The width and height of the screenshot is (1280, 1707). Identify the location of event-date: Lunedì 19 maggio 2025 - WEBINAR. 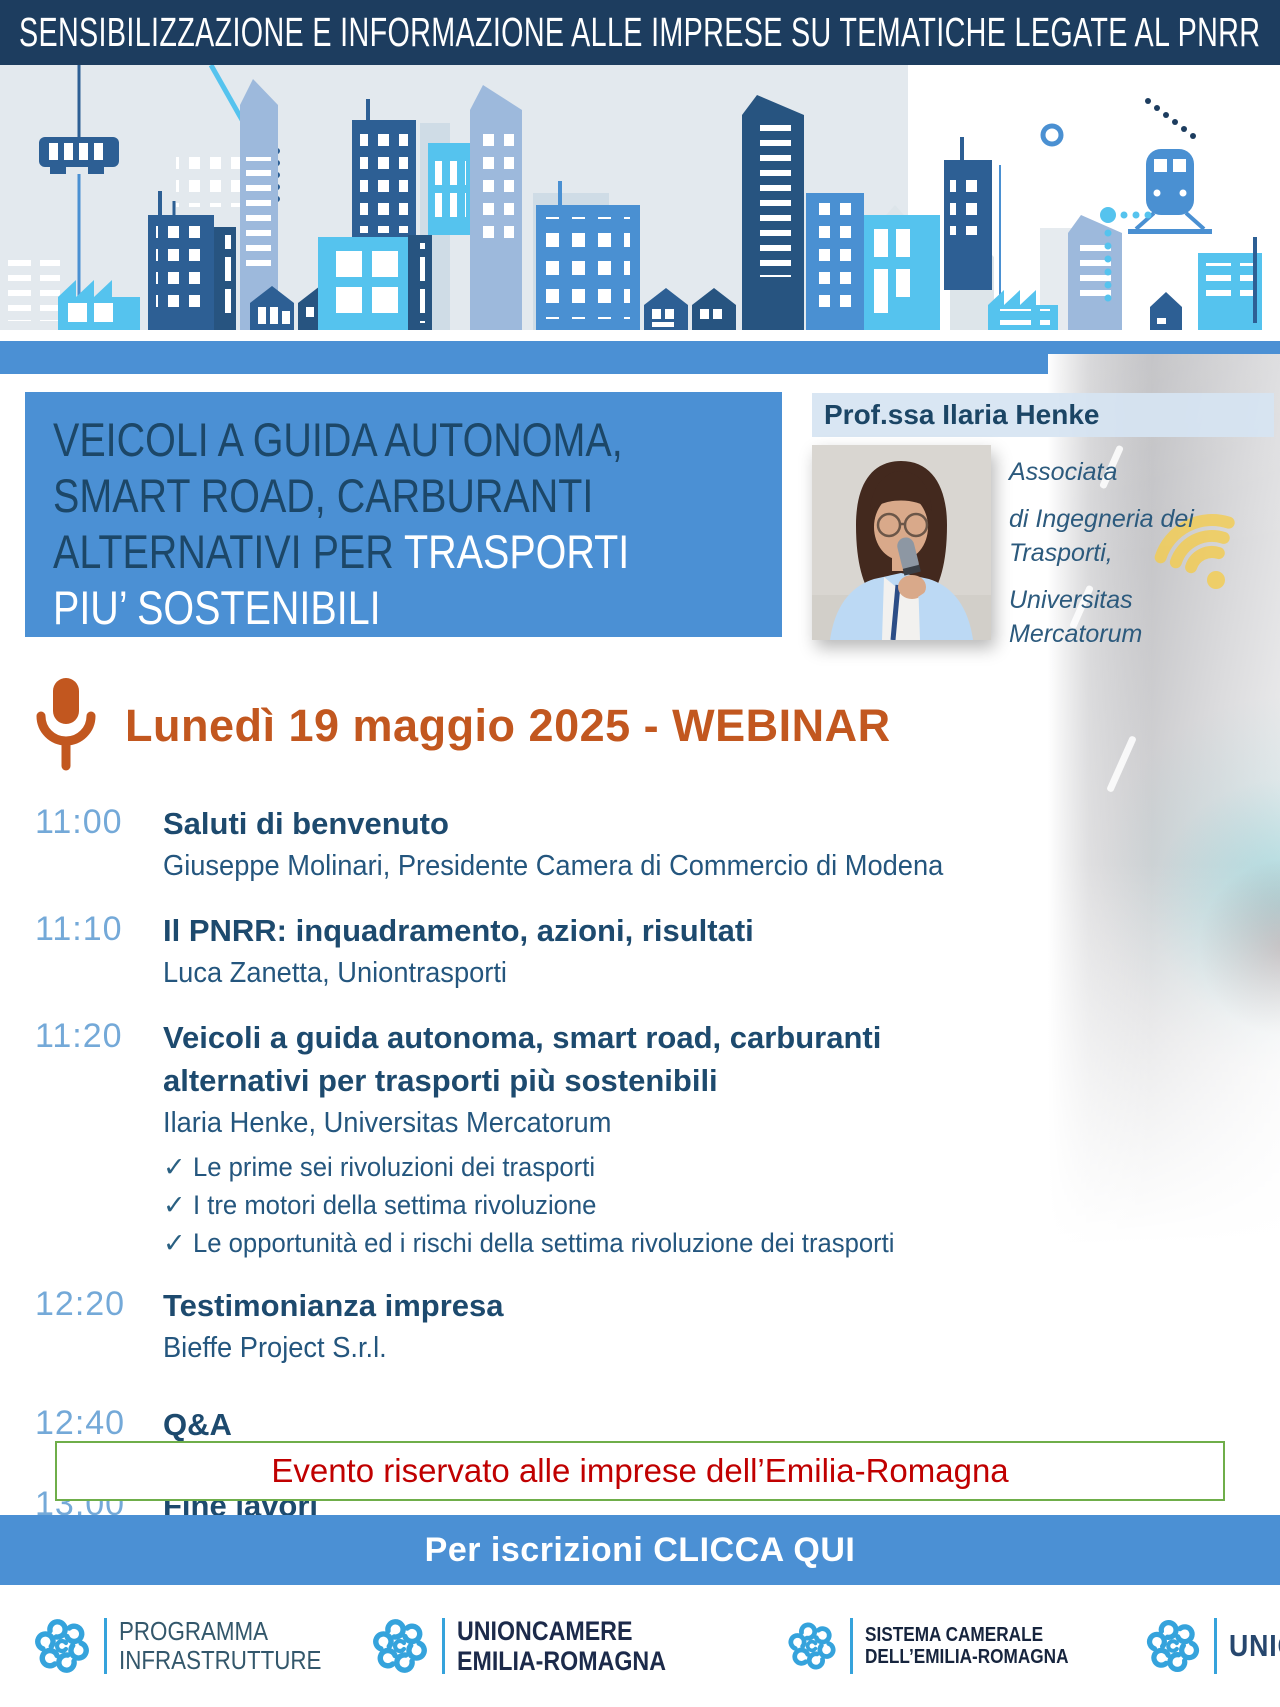
(508, 725).